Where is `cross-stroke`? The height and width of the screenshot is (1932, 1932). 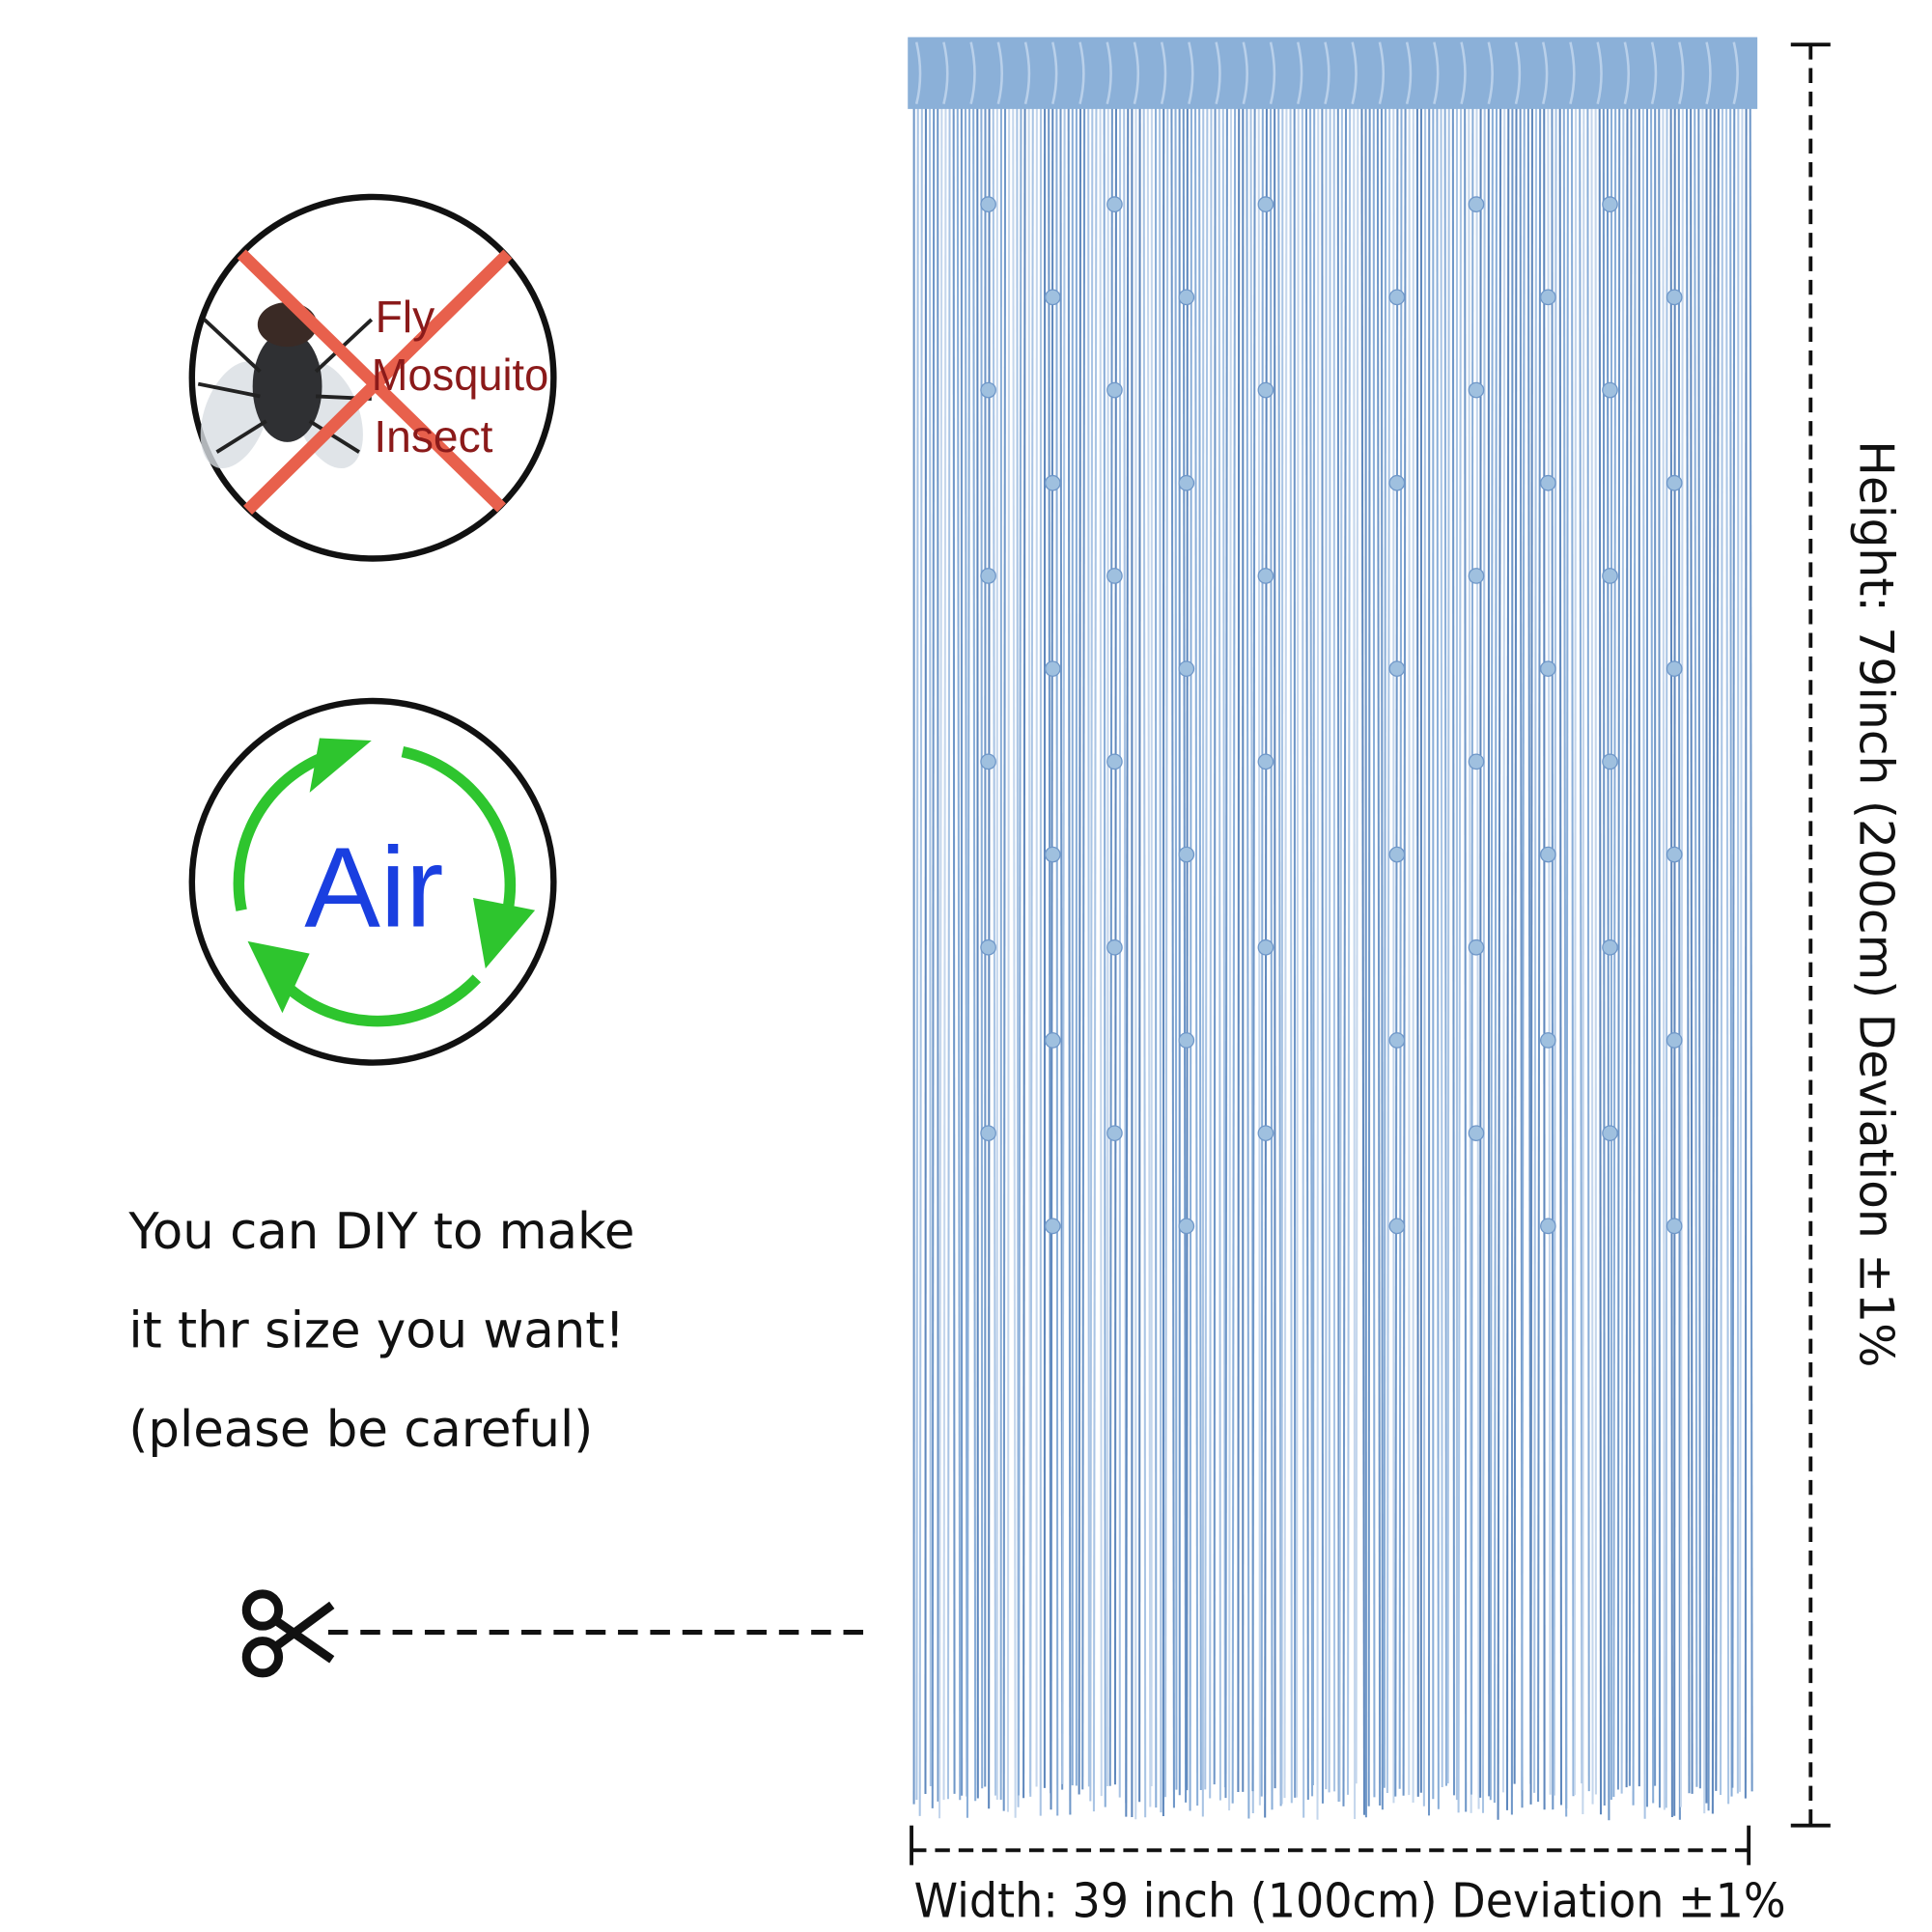
cross-stroke is located at coordinates (378, 383).